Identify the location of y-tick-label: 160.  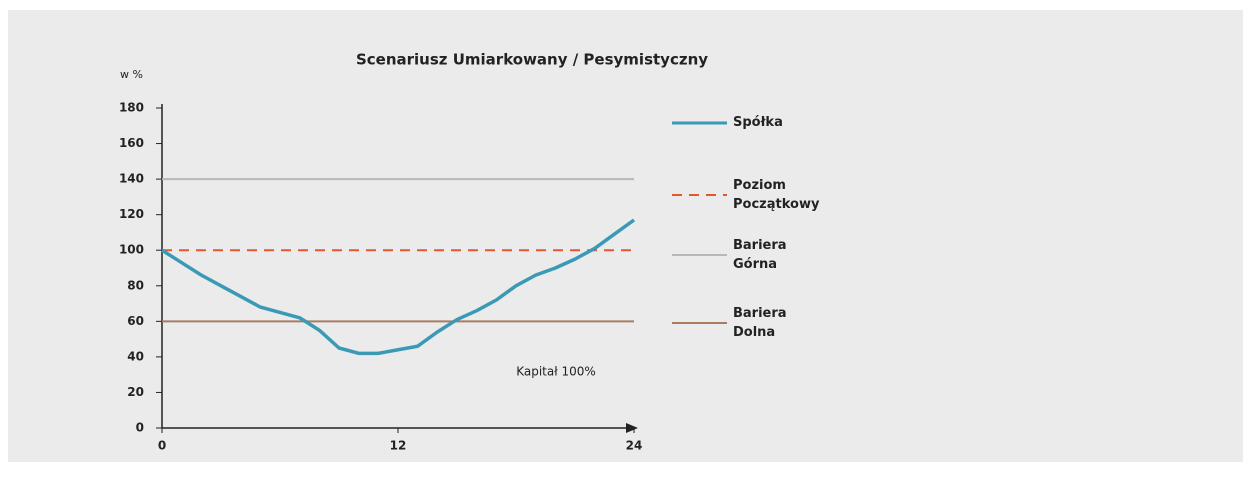
(131, 143).